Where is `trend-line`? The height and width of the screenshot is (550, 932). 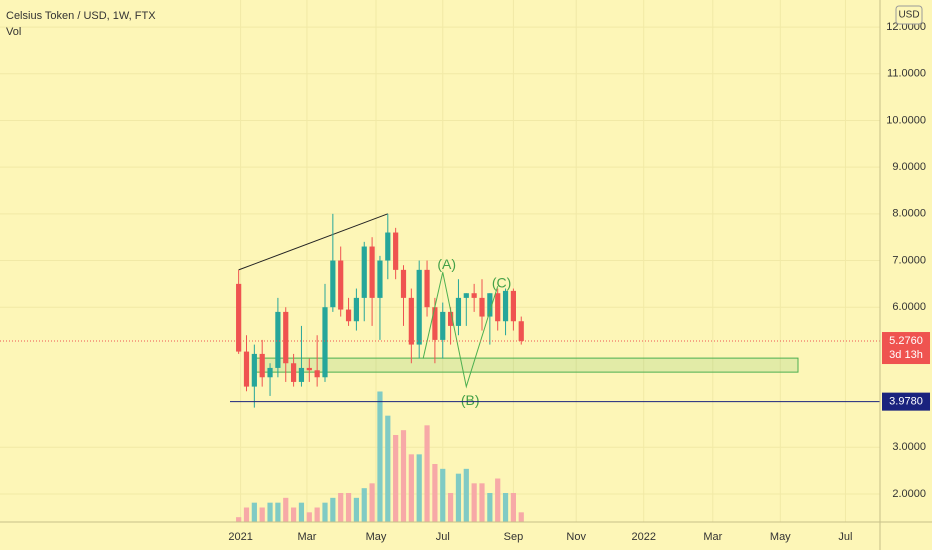
trend-line is located at coordinates (313, 242).